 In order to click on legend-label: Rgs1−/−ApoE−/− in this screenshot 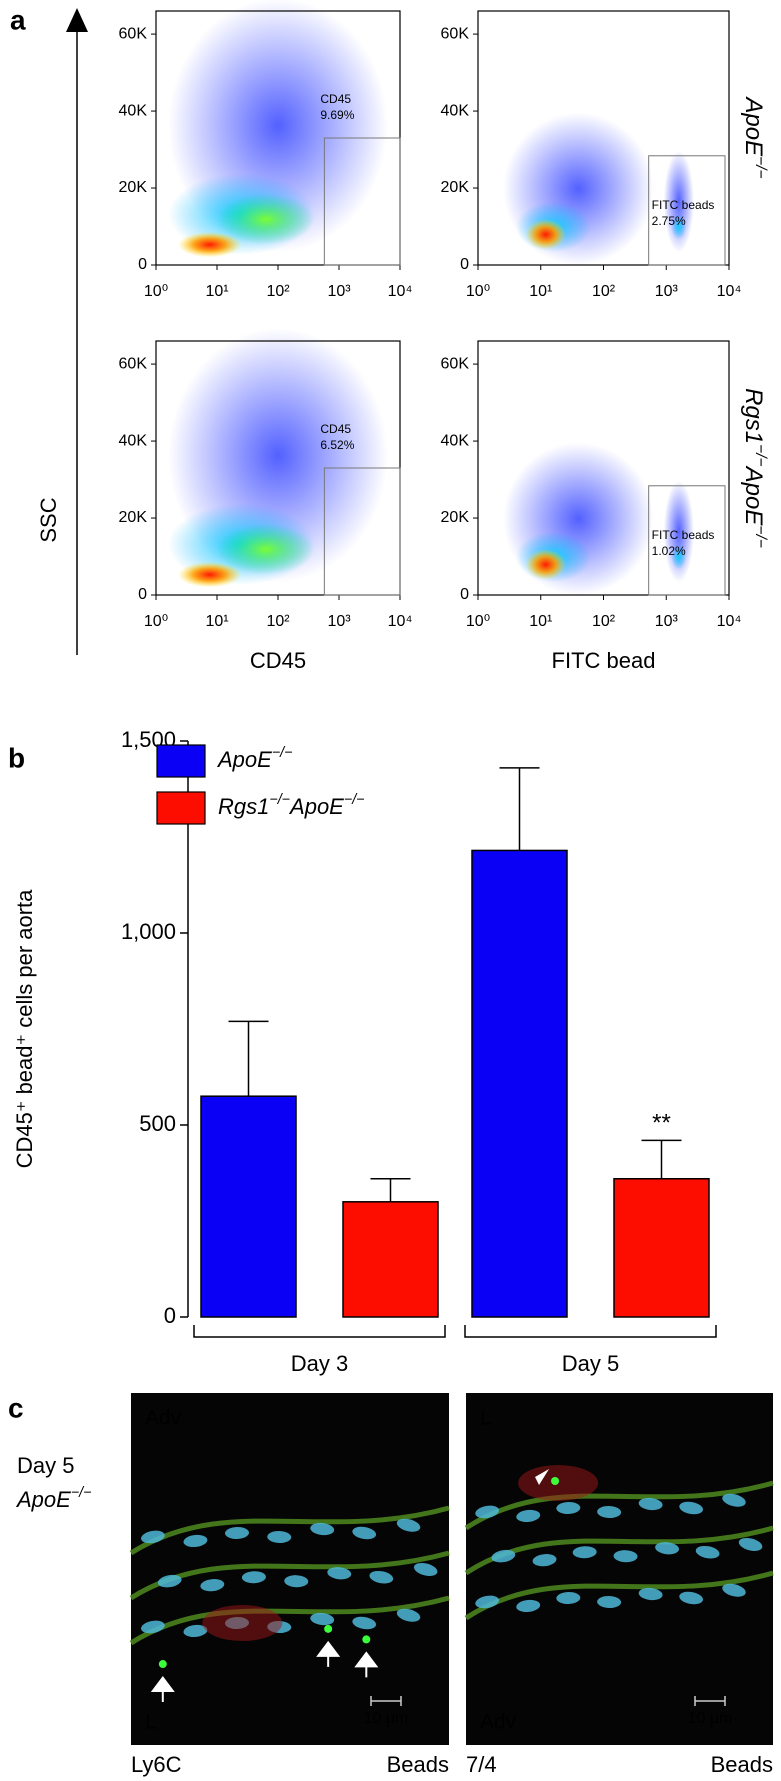, I will do `click(291, 805)`.